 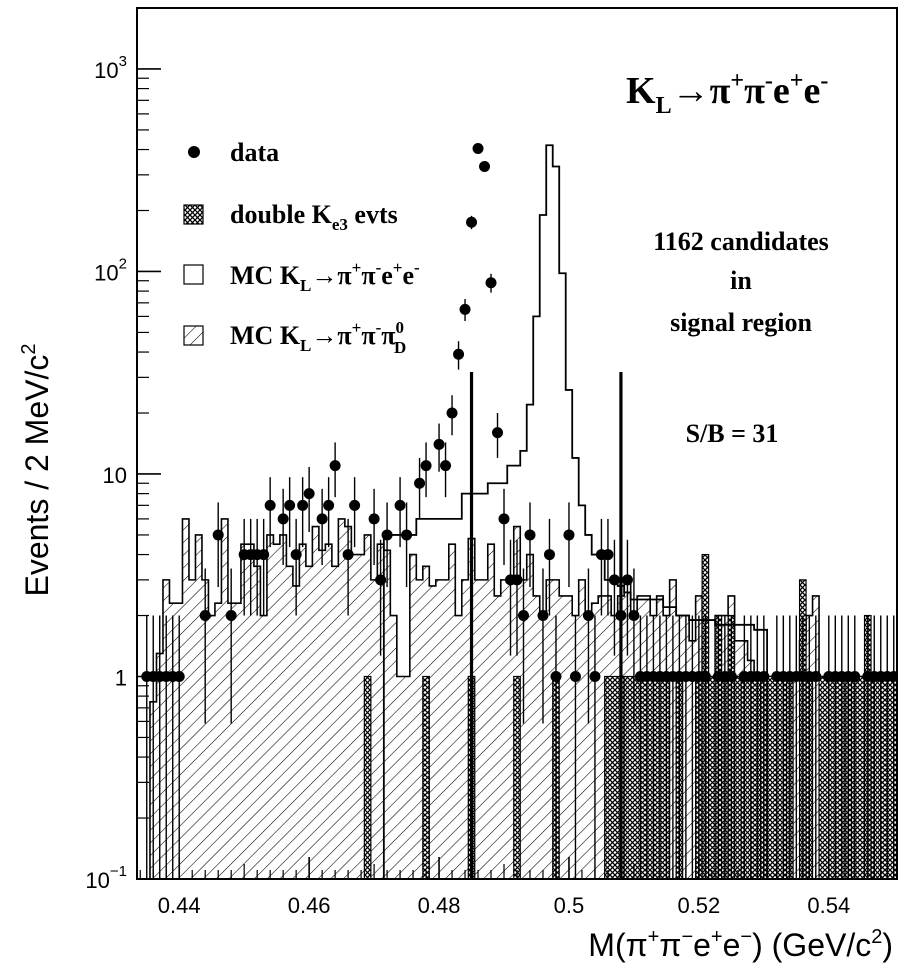 I want to click on legend-marker-data, so click(x=194, y=152).